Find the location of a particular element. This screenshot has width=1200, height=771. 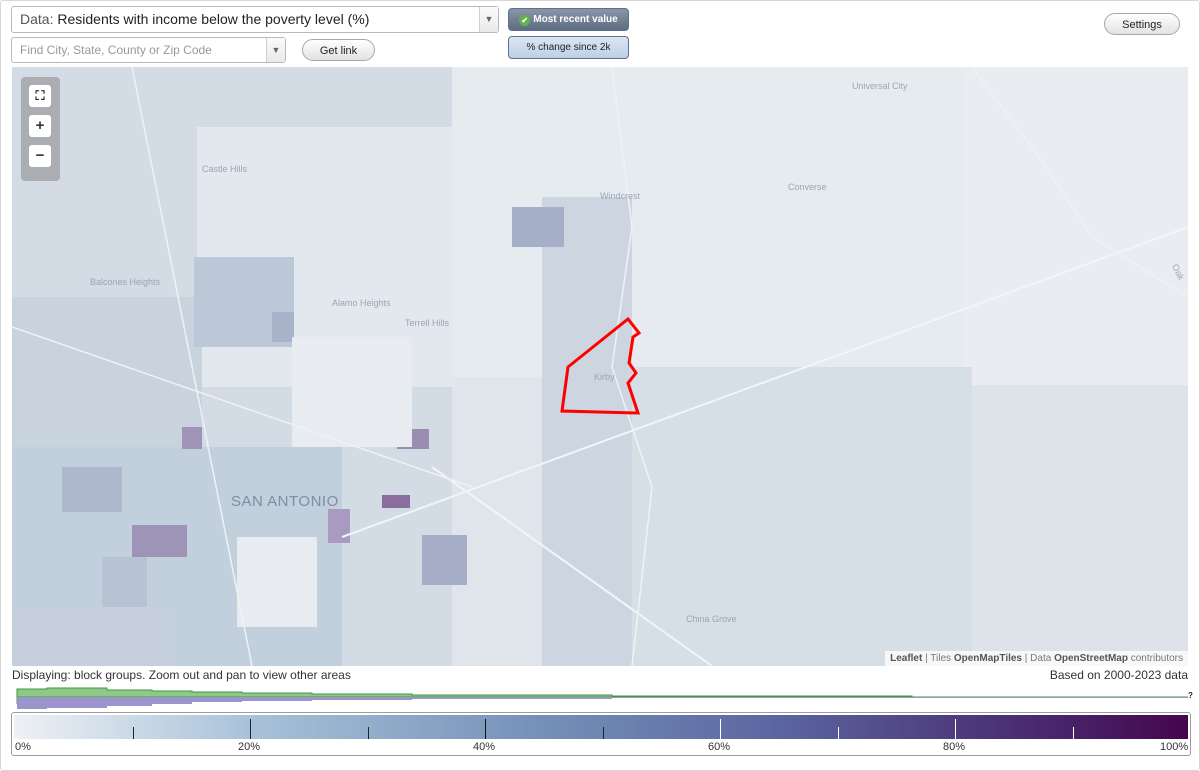

openmaptiles-link: OpenMapTiles is located at coordinates (987, 658).